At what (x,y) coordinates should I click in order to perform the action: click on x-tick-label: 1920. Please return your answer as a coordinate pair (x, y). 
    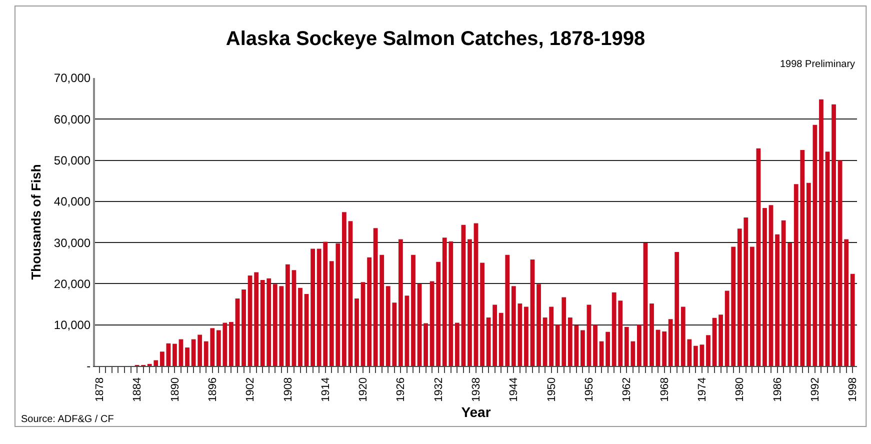
    Looking at the image, I should click on (364, 389).